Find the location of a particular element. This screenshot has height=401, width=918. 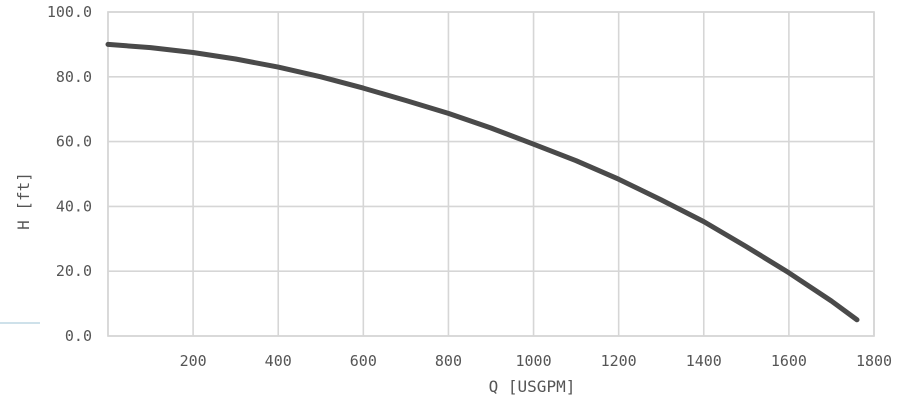

x-tick-label: 200 is located at coordinates (193, 361).